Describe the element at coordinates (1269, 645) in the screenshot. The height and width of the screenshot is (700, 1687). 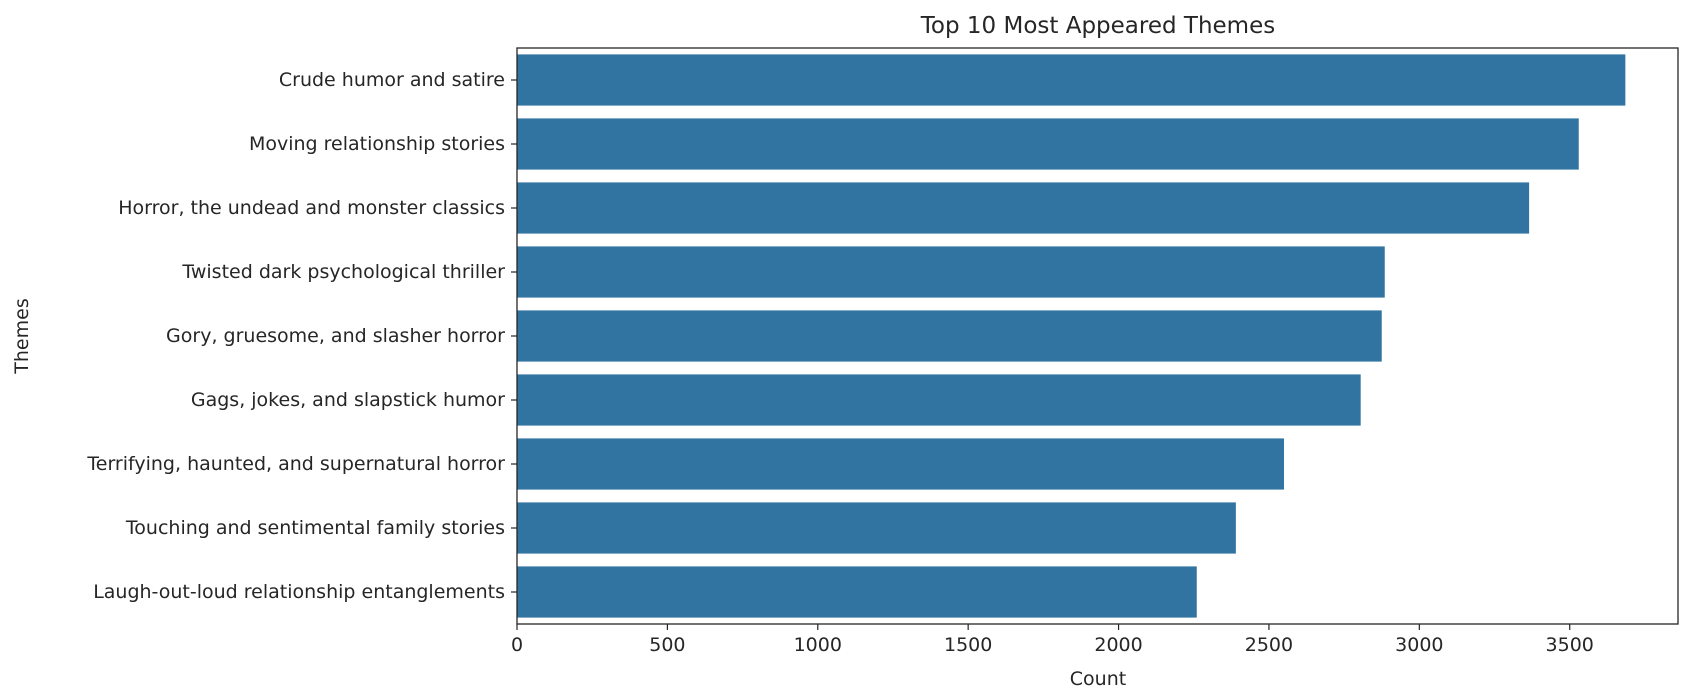
I see `x-tick-label: 2500` at that location.